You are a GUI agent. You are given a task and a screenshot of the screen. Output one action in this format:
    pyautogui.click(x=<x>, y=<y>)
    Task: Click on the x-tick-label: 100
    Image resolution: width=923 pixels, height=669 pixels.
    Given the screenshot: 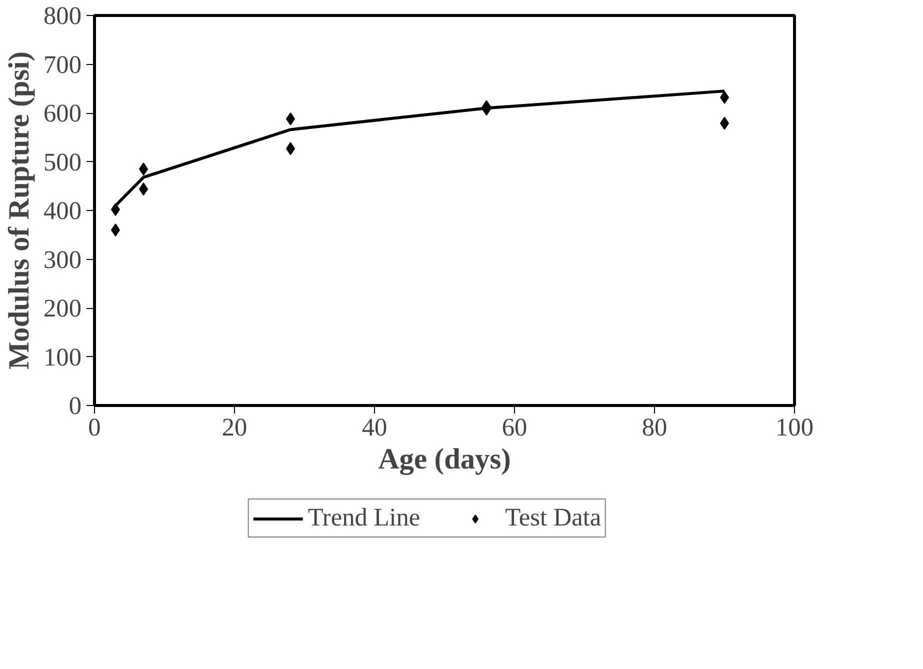 What is the action you would take?
    pyautogui.click(x=795, y=428)
    